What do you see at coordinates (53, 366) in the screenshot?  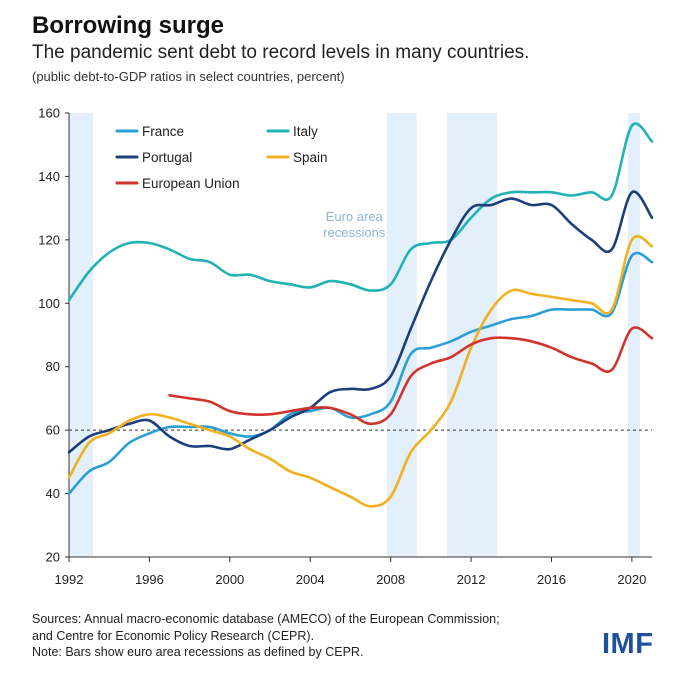 I see `y-tick-label: 80` at bounding box center [53, 366].